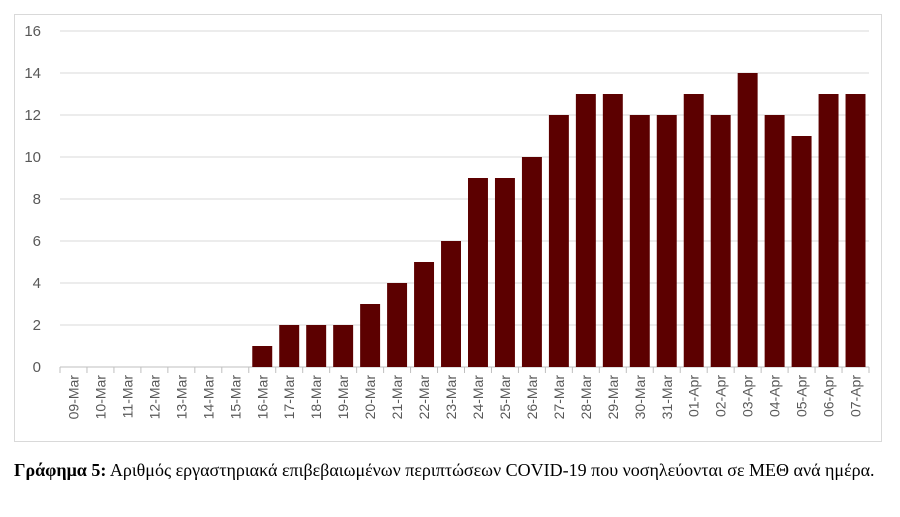 This screenshot has height=517, width=900. Describe the element at coordinates (262, 397) in the screenshot. I see `x-tick-label: 16-Mar` at that location.